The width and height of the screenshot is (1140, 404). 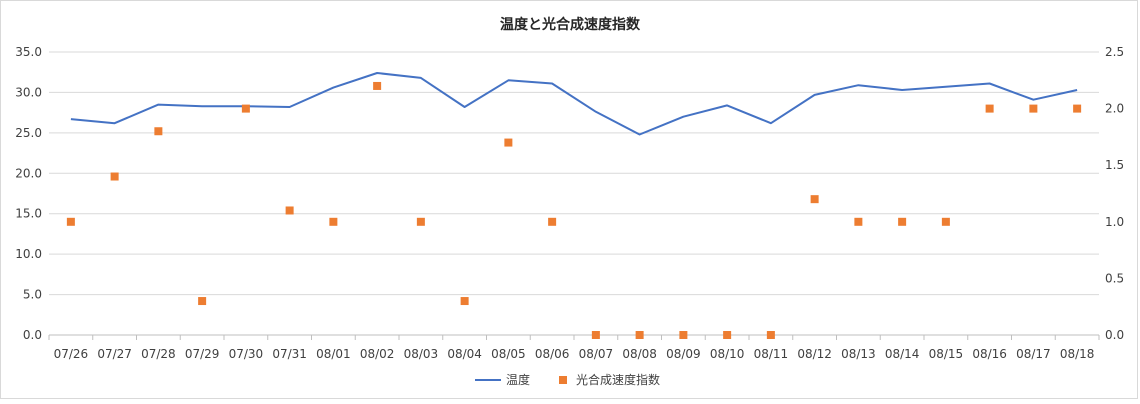 I want to click on right-axis-tick-label: 2.5, so click(x=1114, y=52).